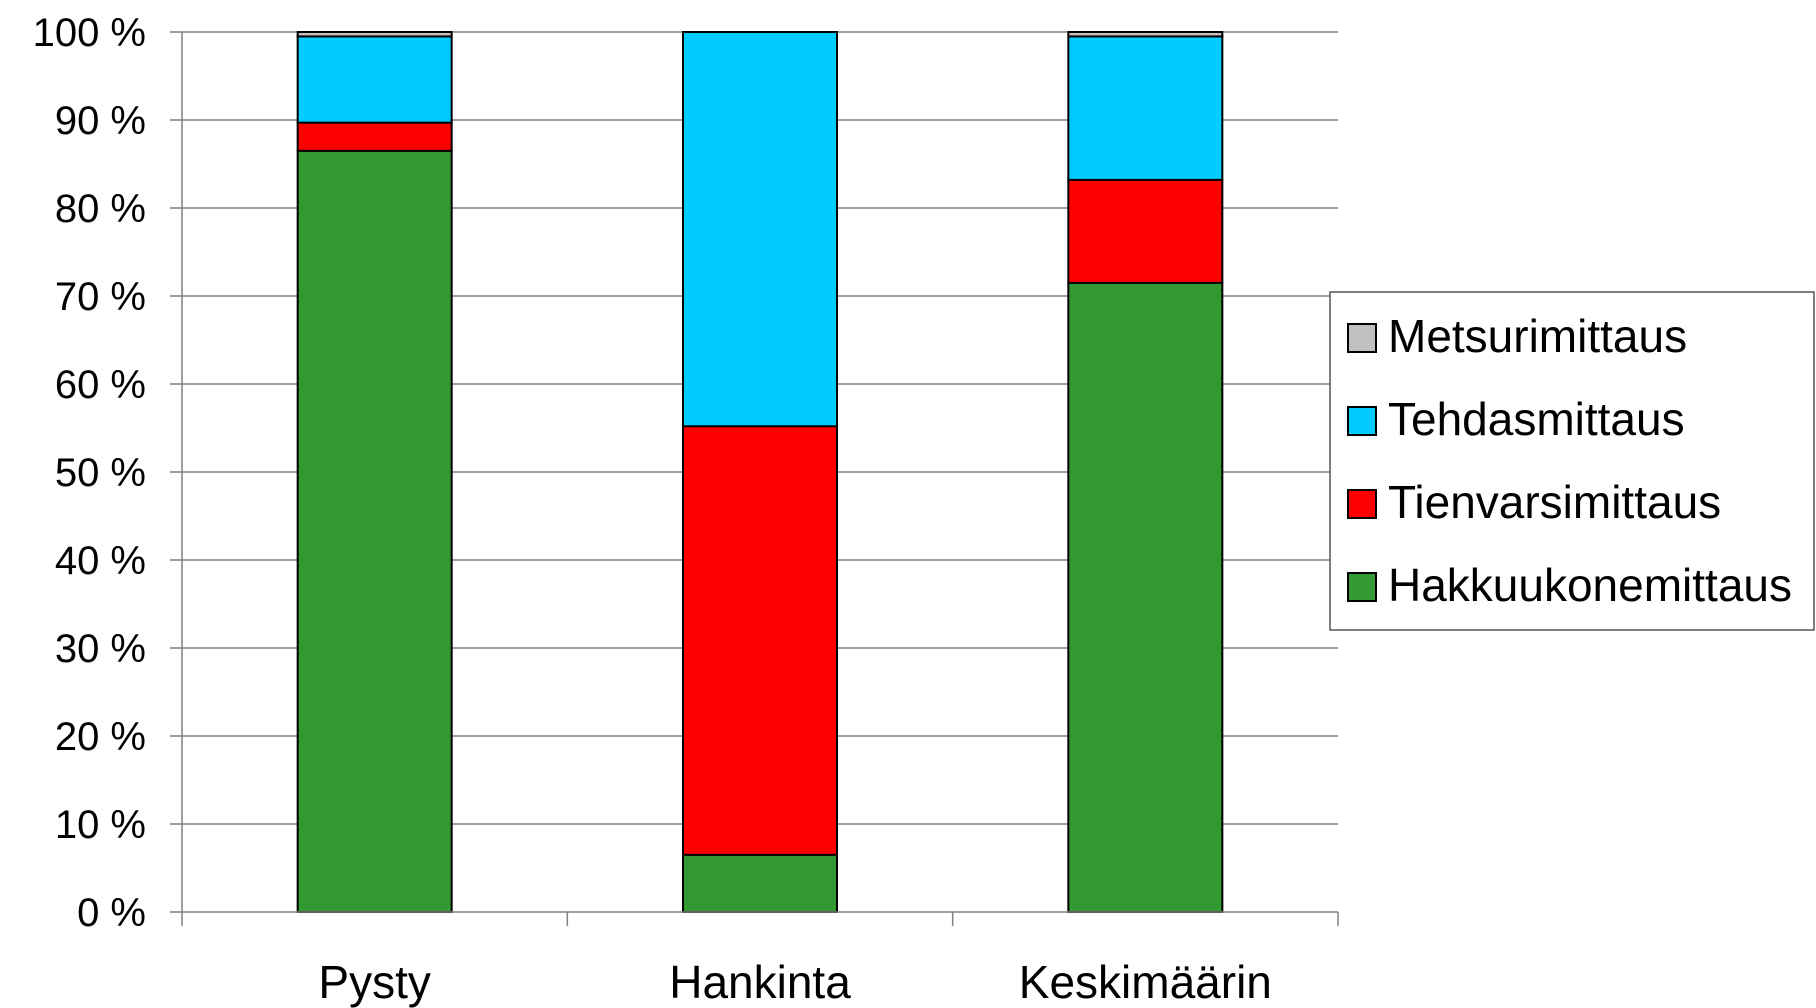 This screenshot has width=1816, height=1008. I want to click on y-tick-label: 0 %, so click(111, 913).